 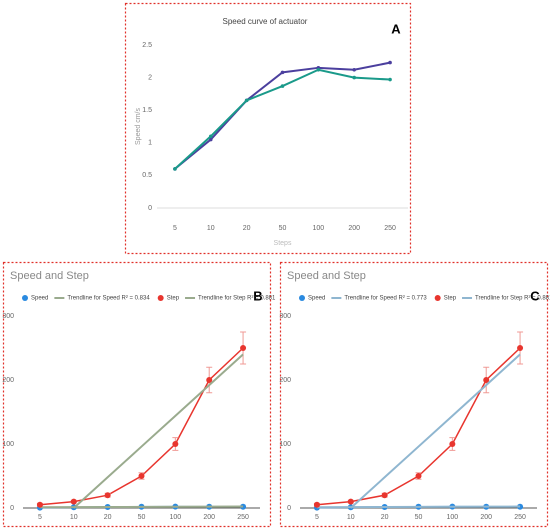 I want to click on legend-label: Trendline for Speed R² = 0.834, so click(x=108, y=299).